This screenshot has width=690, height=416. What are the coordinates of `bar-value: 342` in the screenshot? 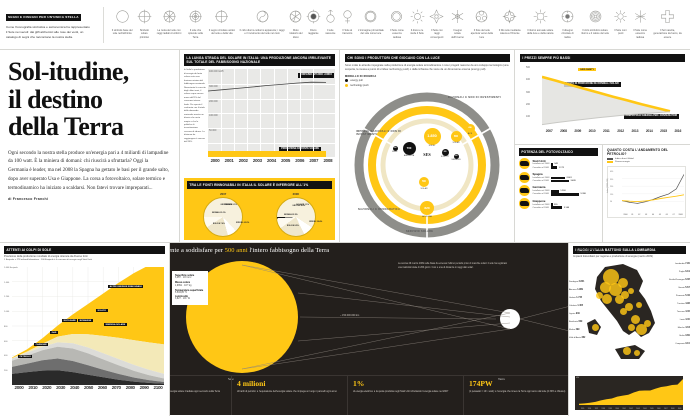 It's located at (556, 164).